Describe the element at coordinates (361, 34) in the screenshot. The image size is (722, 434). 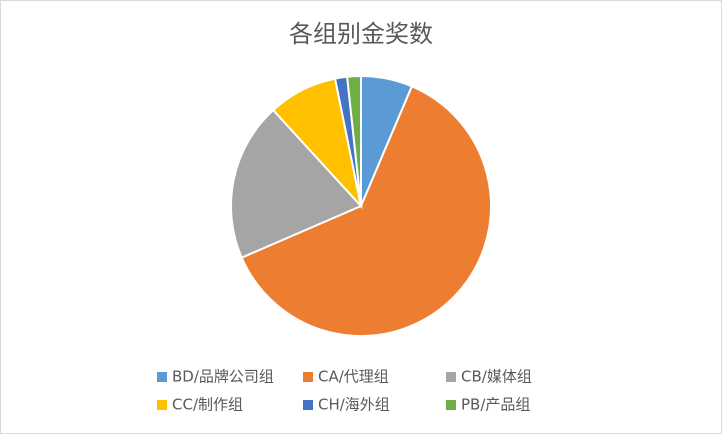
I see `chart-title: 各组别金奖数` at that location.